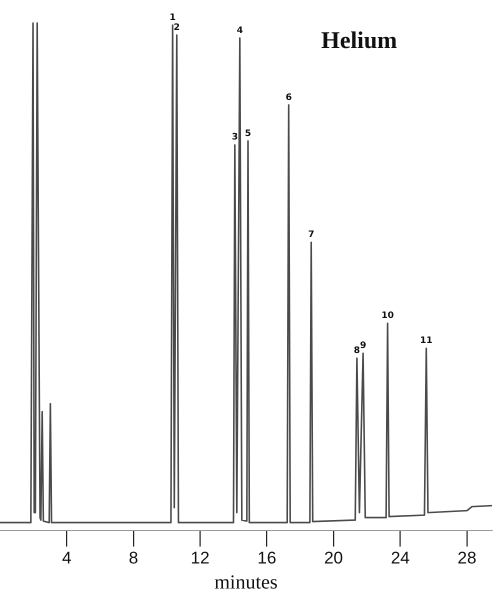  I want to click on annotation: 4, so click(239, 31).